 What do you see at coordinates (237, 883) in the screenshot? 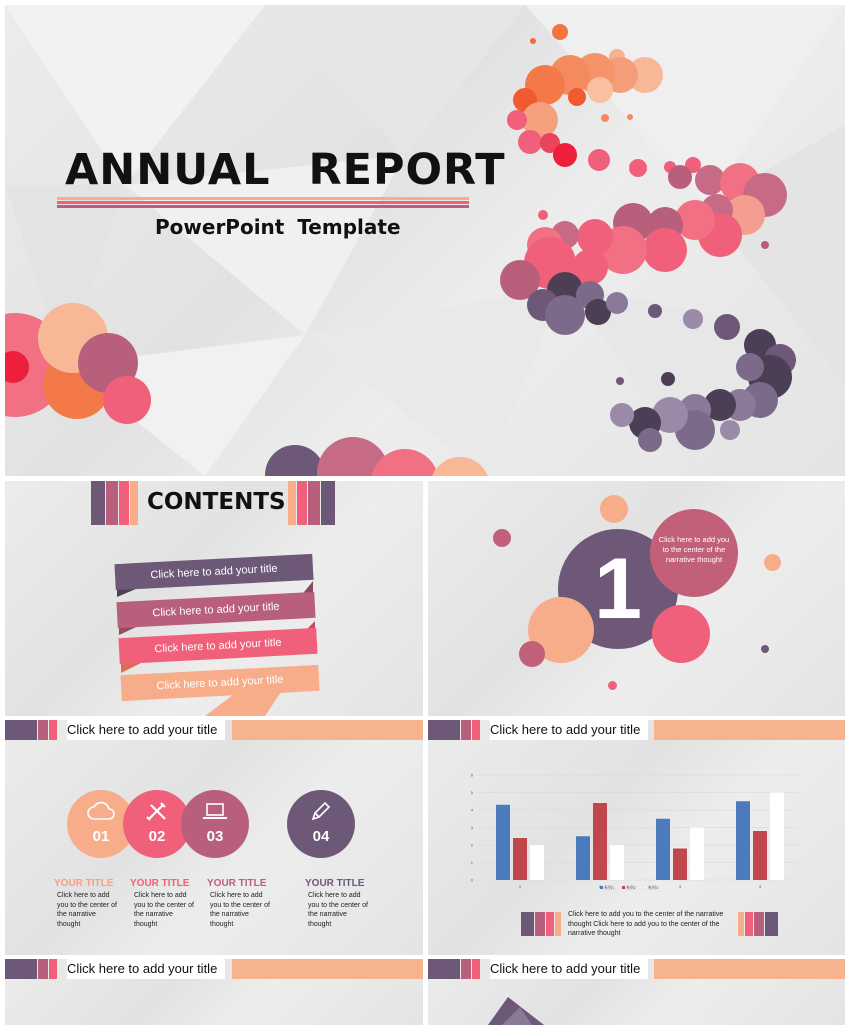
I see `feature-title-3: YOUR TITLE` at bounding box center [237, 883].